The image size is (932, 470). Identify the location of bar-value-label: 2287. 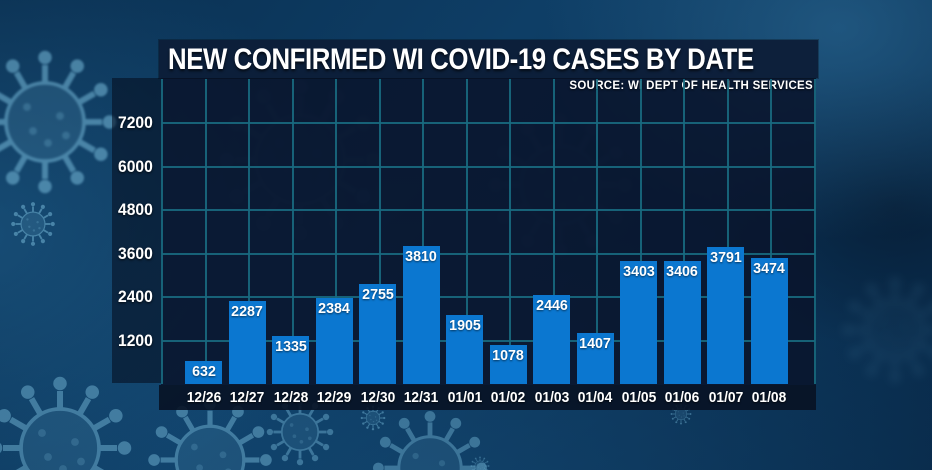
(247, 312).